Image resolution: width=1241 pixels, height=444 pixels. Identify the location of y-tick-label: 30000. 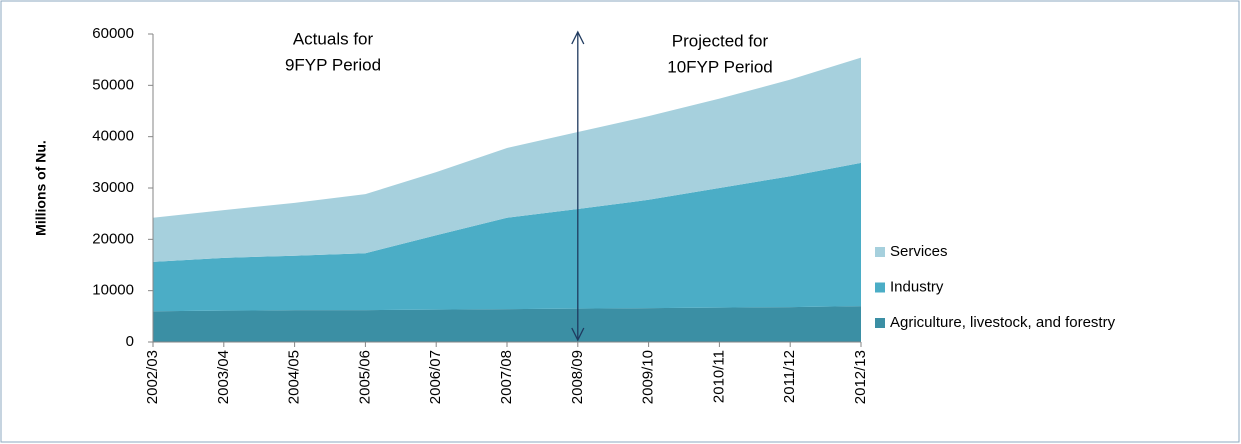
(113, 187).